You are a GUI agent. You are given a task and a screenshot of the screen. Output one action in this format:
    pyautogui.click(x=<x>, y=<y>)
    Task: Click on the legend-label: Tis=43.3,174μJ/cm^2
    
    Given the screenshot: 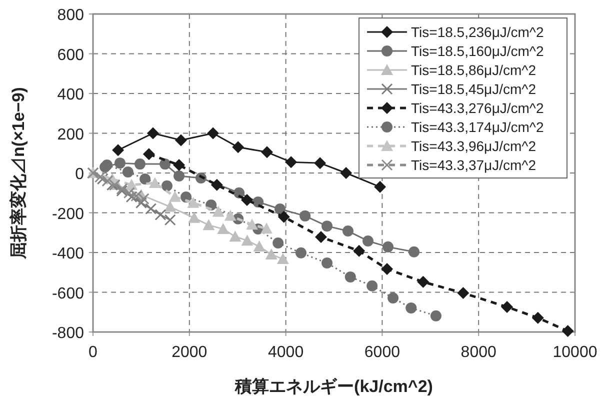 What is the action you would take?
    pyautogui.click(x=477, y=127)
    